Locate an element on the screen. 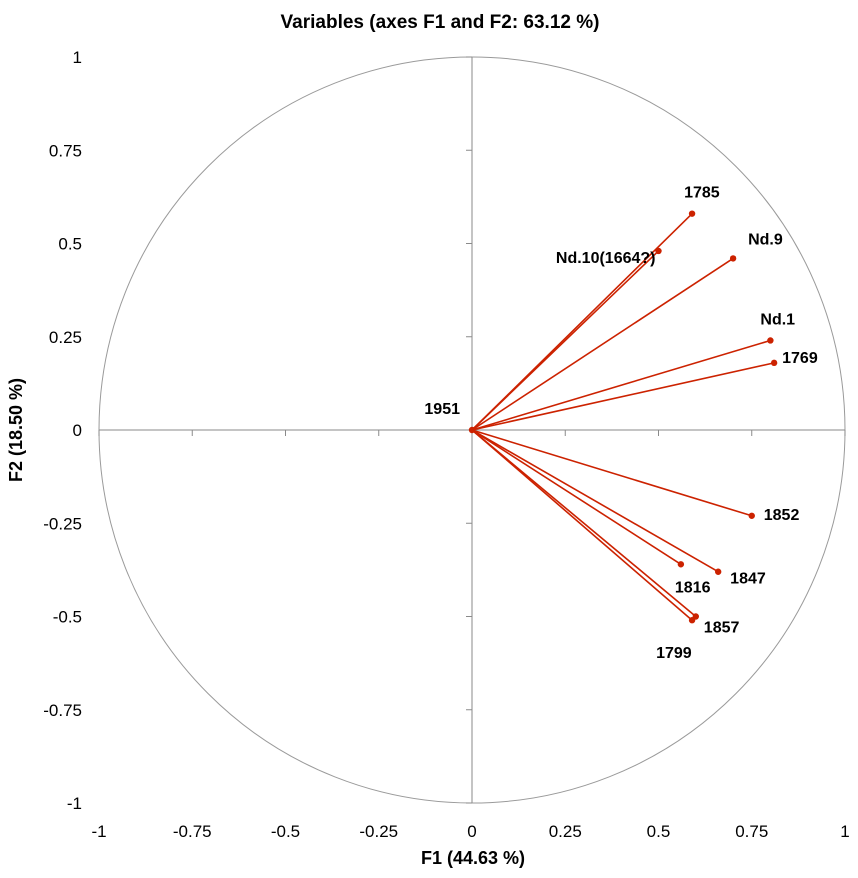  point-label: Nd.1 is located at coordinates (777, 319).